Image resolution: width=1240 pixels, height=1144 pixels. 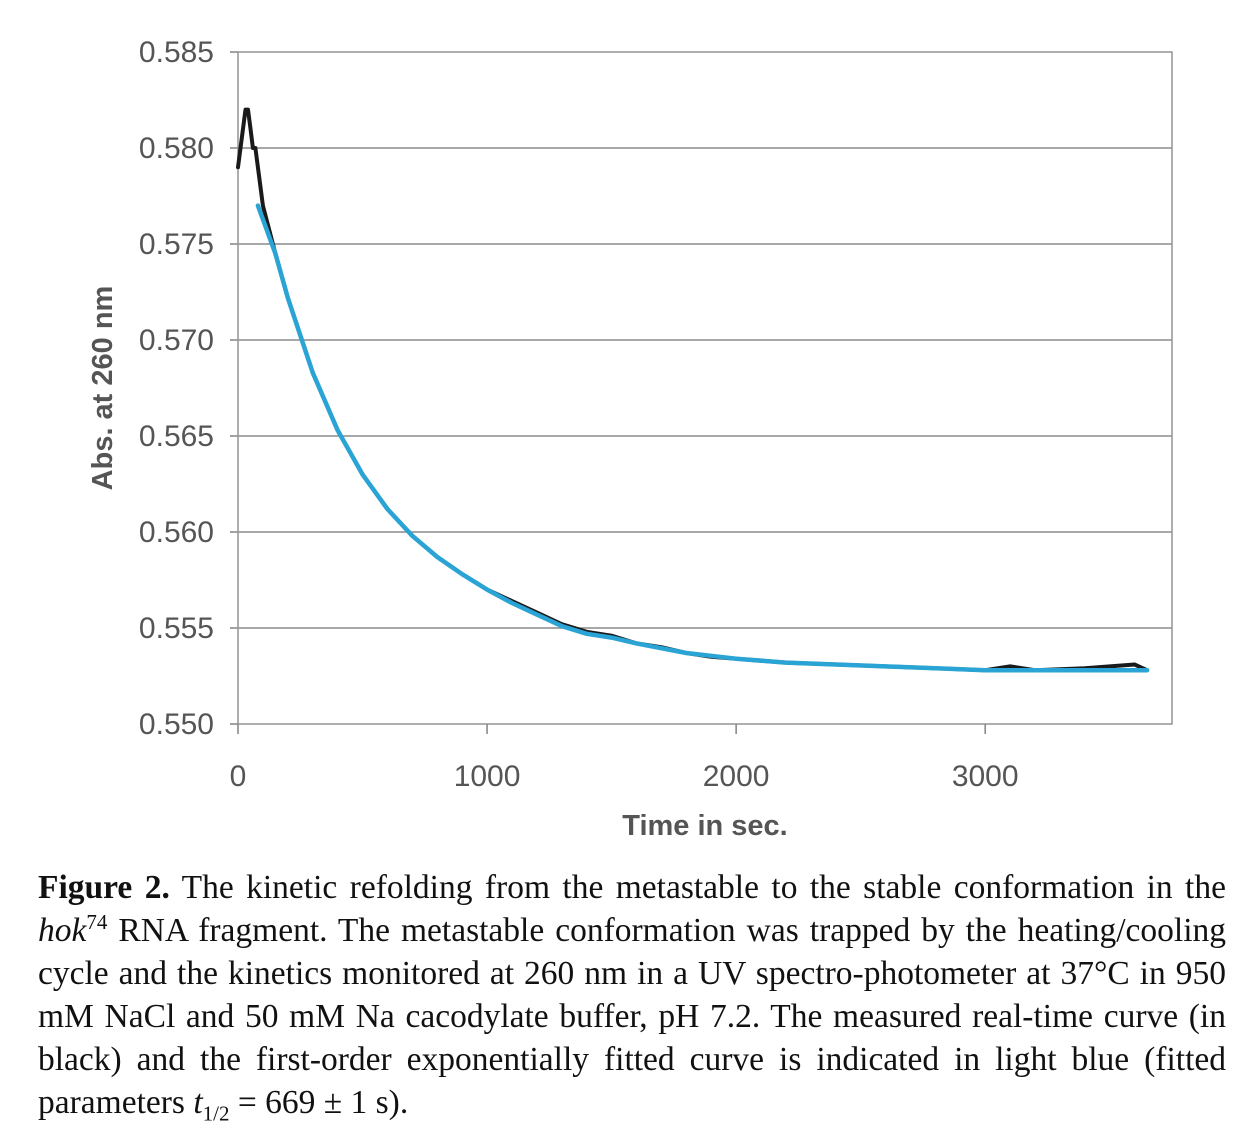 I want to click on y-tick-label: 0.565, so click(x=176, y=436).